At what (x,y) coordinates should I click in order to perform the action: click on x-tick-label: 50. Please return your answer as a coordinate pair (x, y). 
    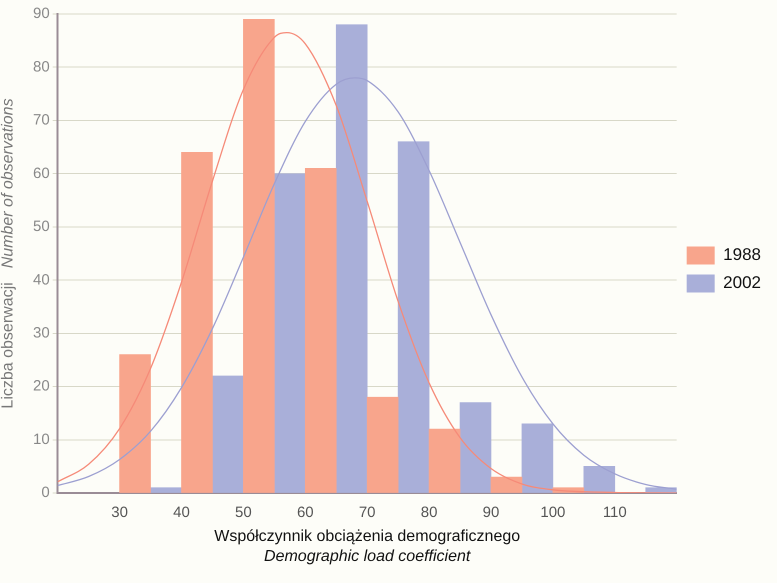
    Looking at the image, I should click on (243, 513).